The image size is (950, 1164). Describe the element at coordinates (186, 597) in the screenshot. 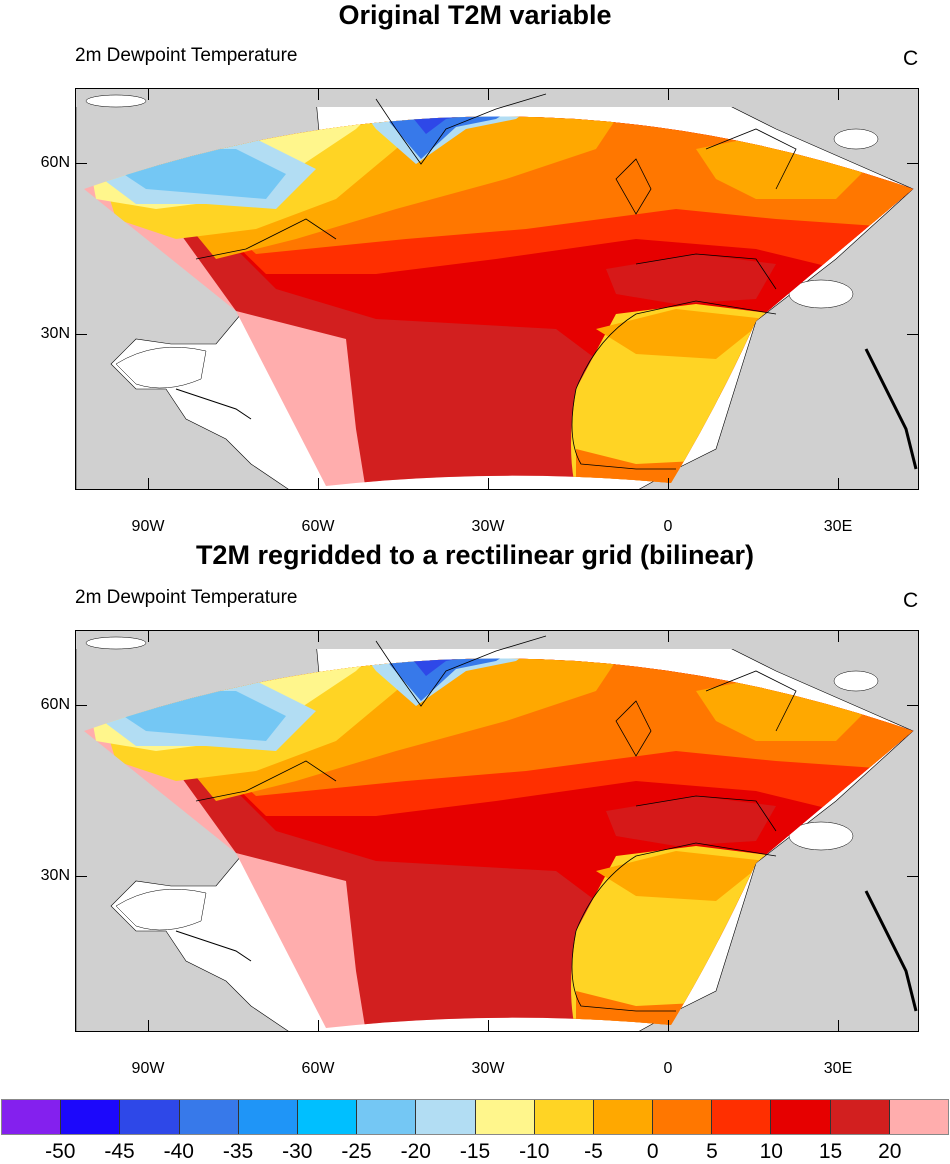

I see `panel-2-subtitle: 2m Dewpoint Temperature` at that location.